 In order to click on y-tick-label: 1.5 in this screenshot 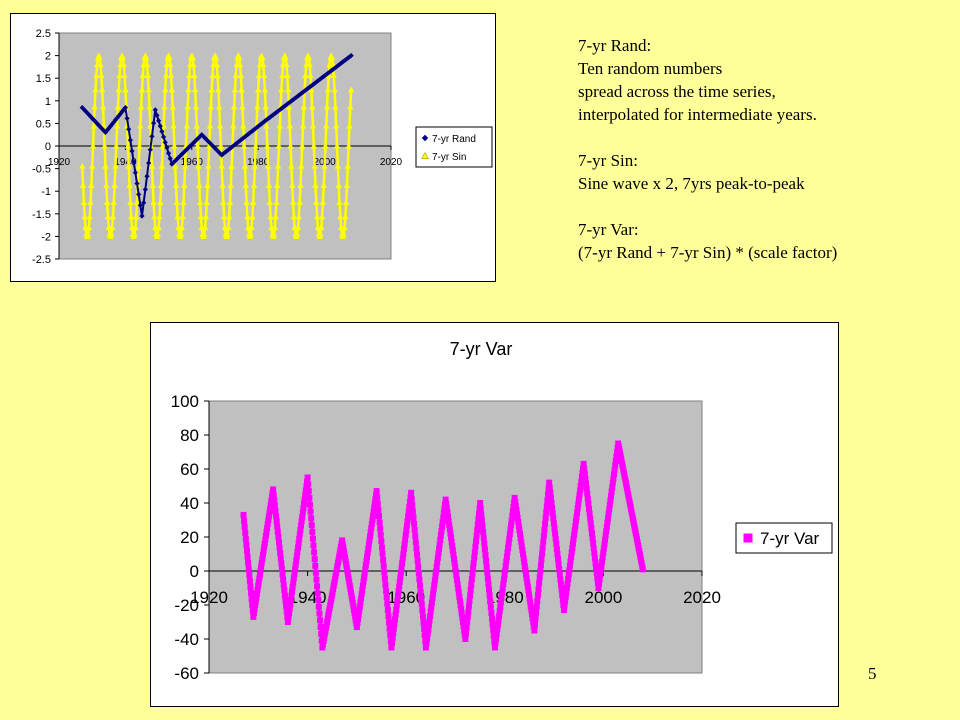, I will do `click(43, 79)`.